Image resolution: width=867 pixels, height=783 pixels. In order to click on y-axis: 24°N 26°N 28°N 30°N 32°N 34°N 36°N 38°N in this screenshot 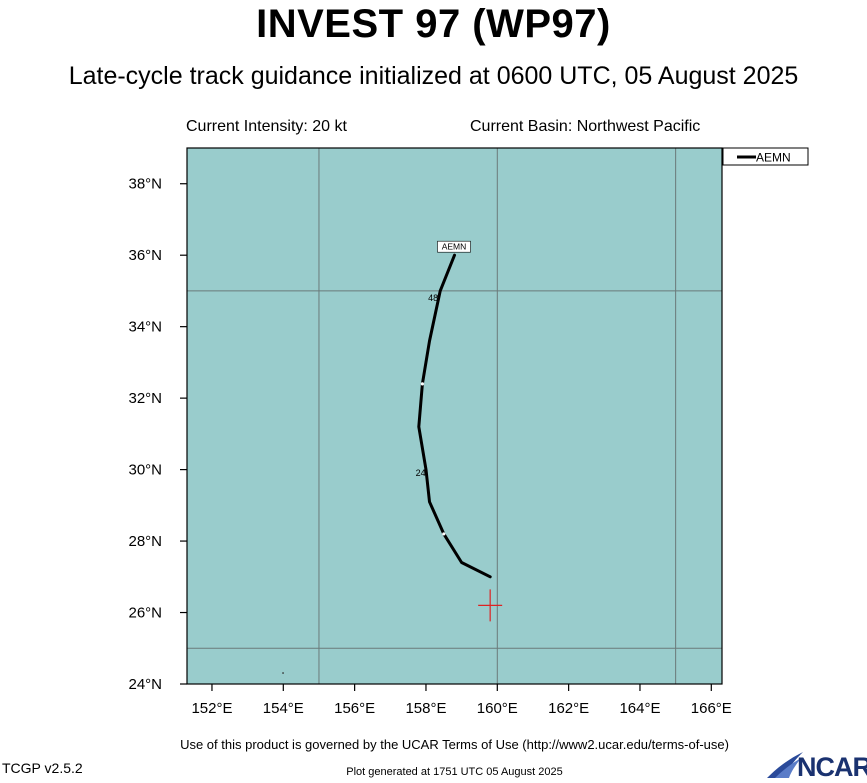, I will do `click(157, 434)`.